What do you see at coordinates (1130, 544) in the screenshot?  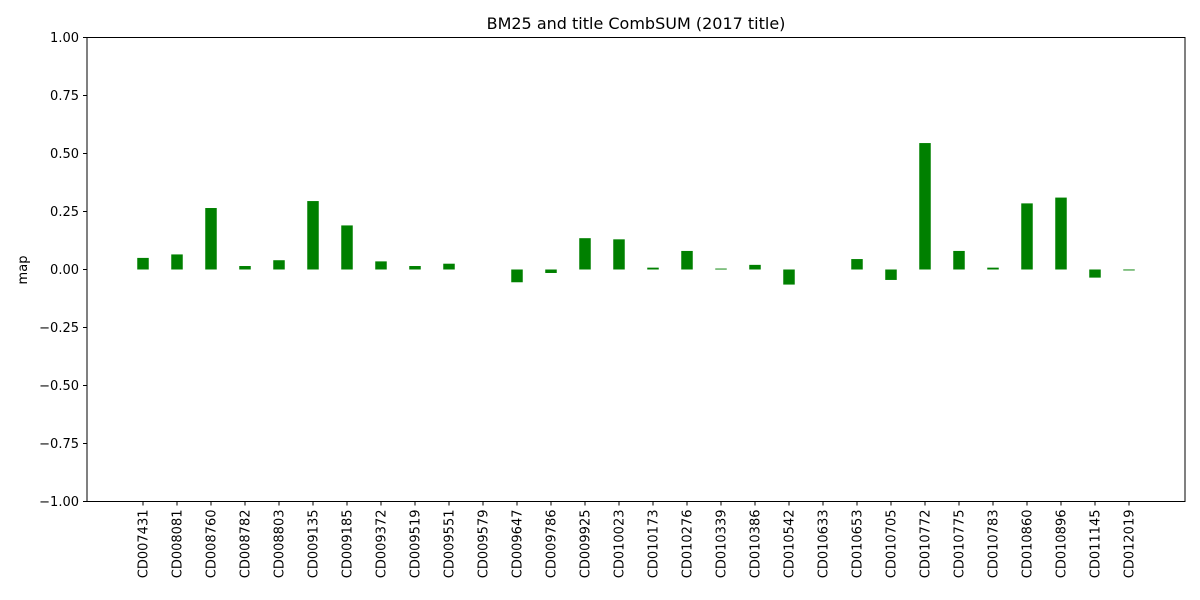 I see `x-tick-label: CD012019` at bounding box center [1130, 544].